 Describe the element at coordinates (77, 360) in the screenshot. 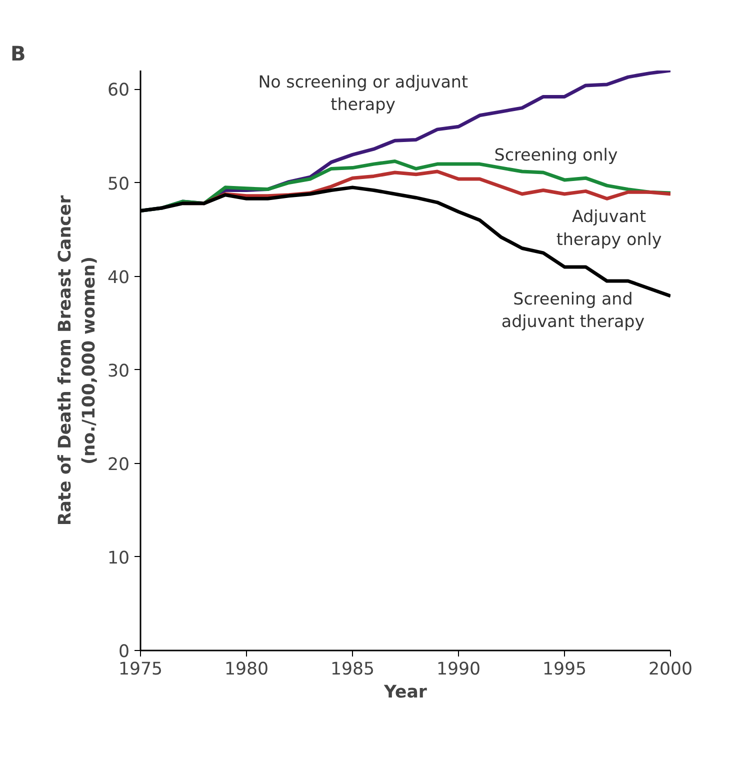

I see `y-axis-title: Rate of Death from Breast Cancer (no./100,000 women)` at that location.